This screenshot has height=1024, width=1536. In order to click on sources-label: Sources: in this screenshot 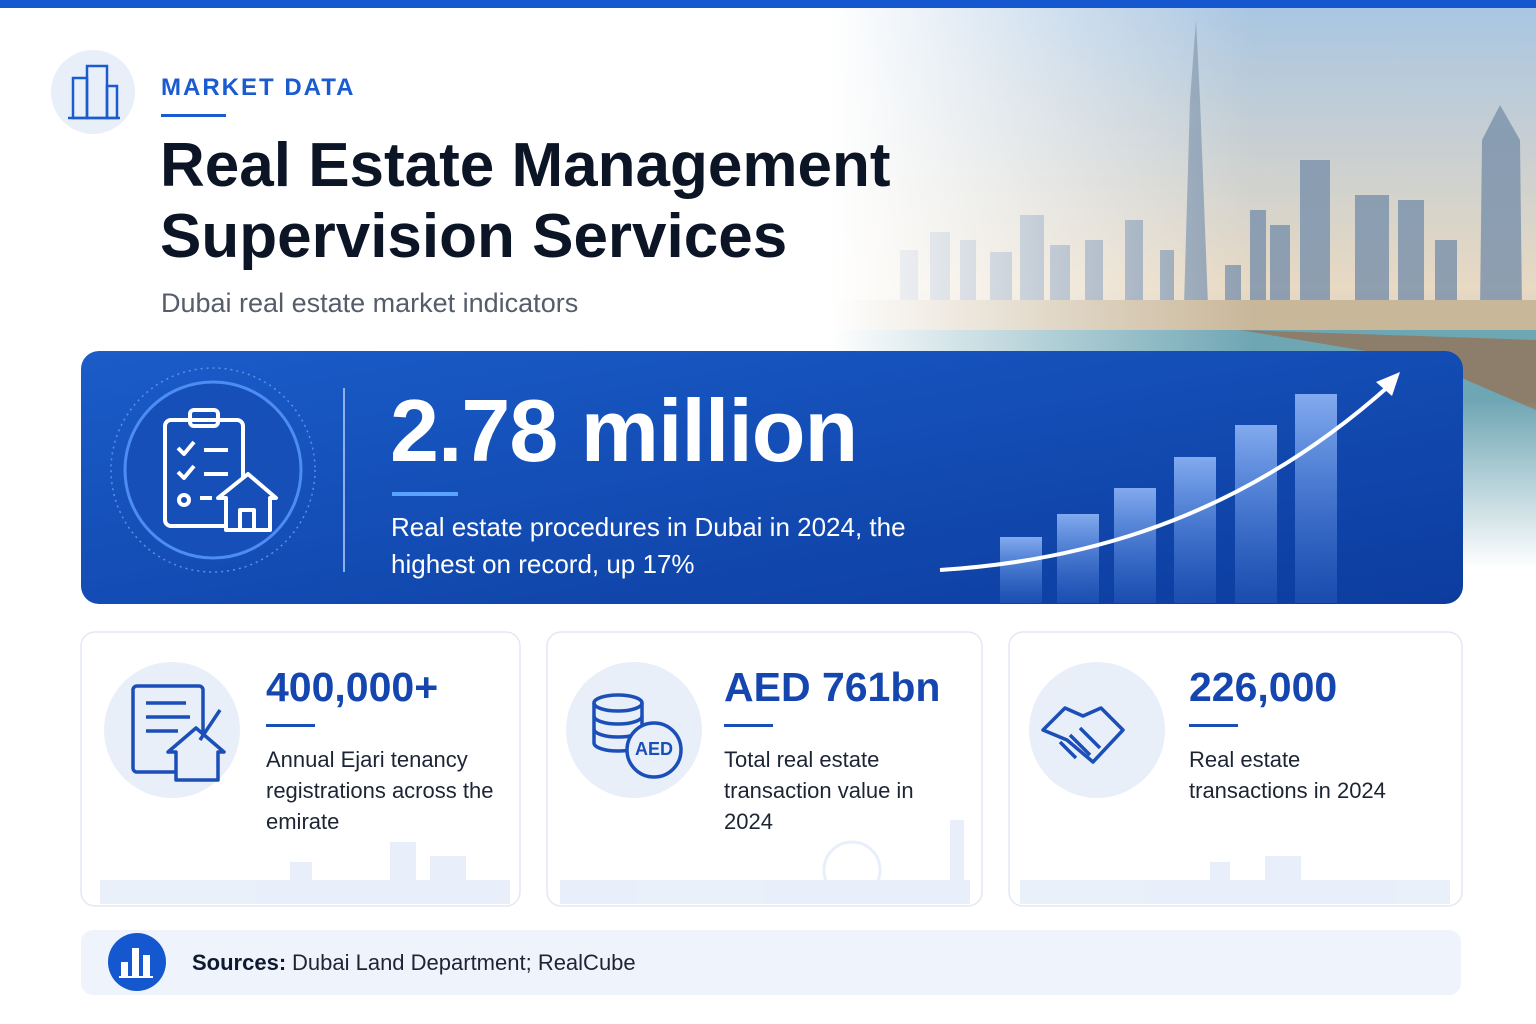, I will do `click(239, 962)`.